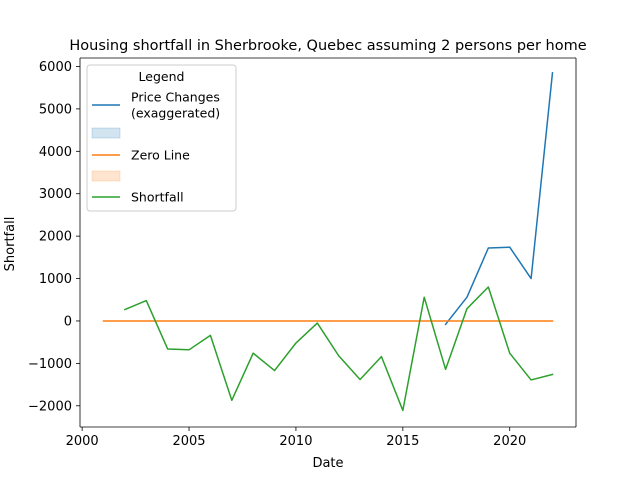  What do you see at coordinates (160, 155) in the screenshot?
I see `legend-label-2: Zero Line` at bounding box center [160, 155].